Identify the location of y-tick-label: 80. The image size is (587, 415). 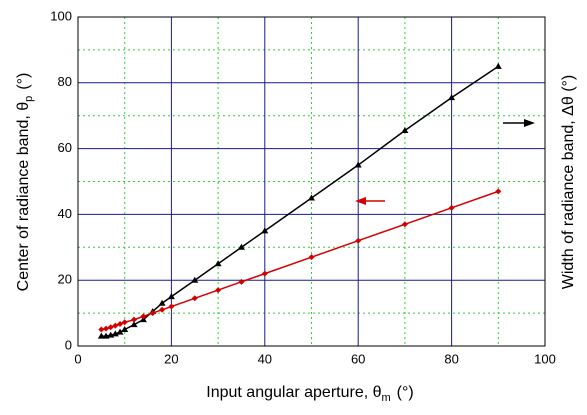
(65, 81).